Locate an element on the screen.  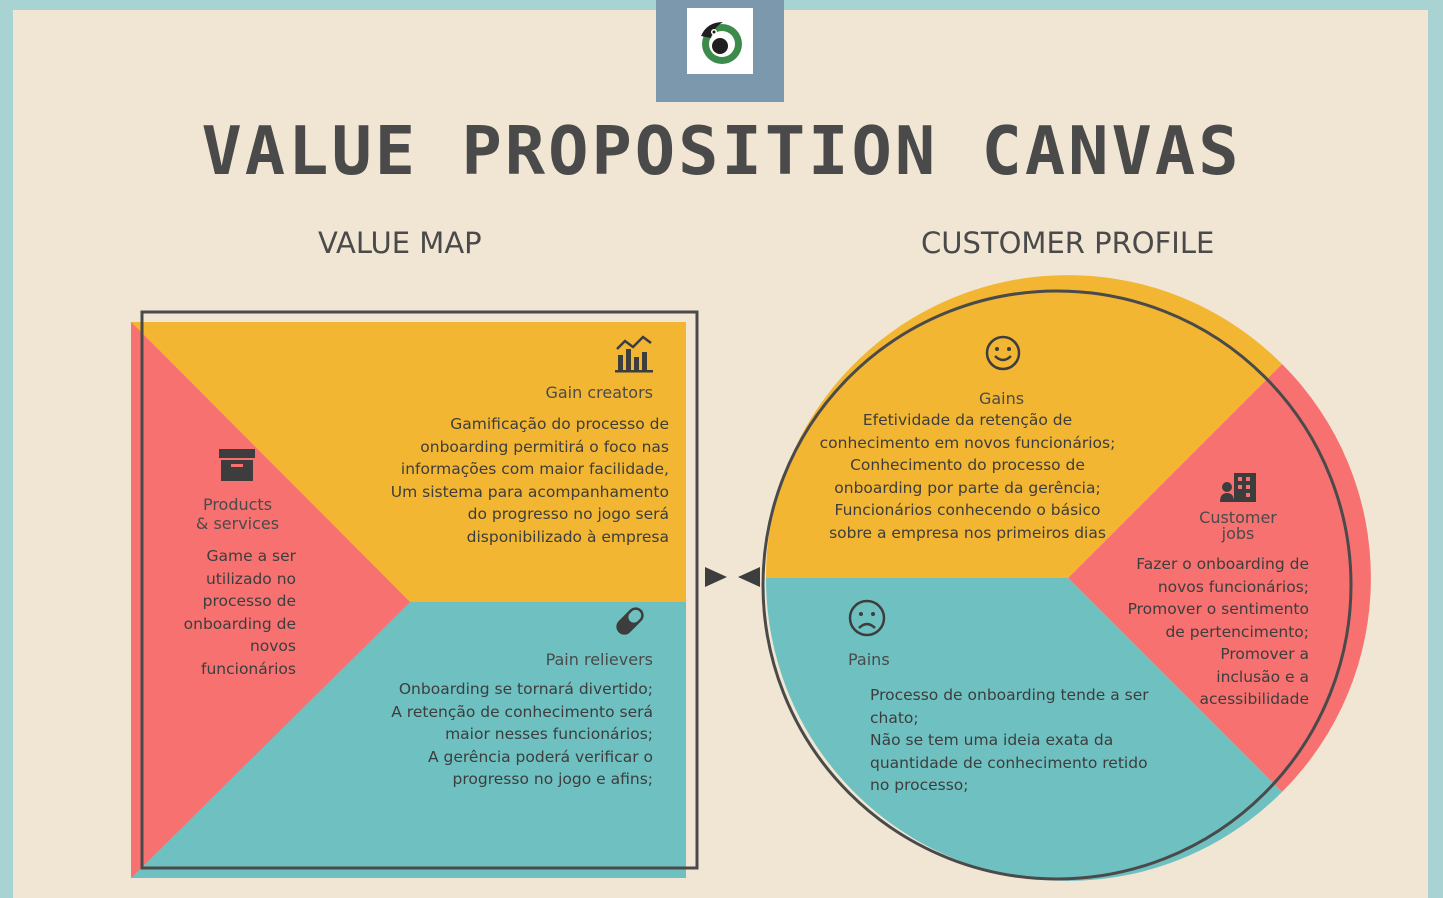
gains-region is located at coordinates (1023, 426).